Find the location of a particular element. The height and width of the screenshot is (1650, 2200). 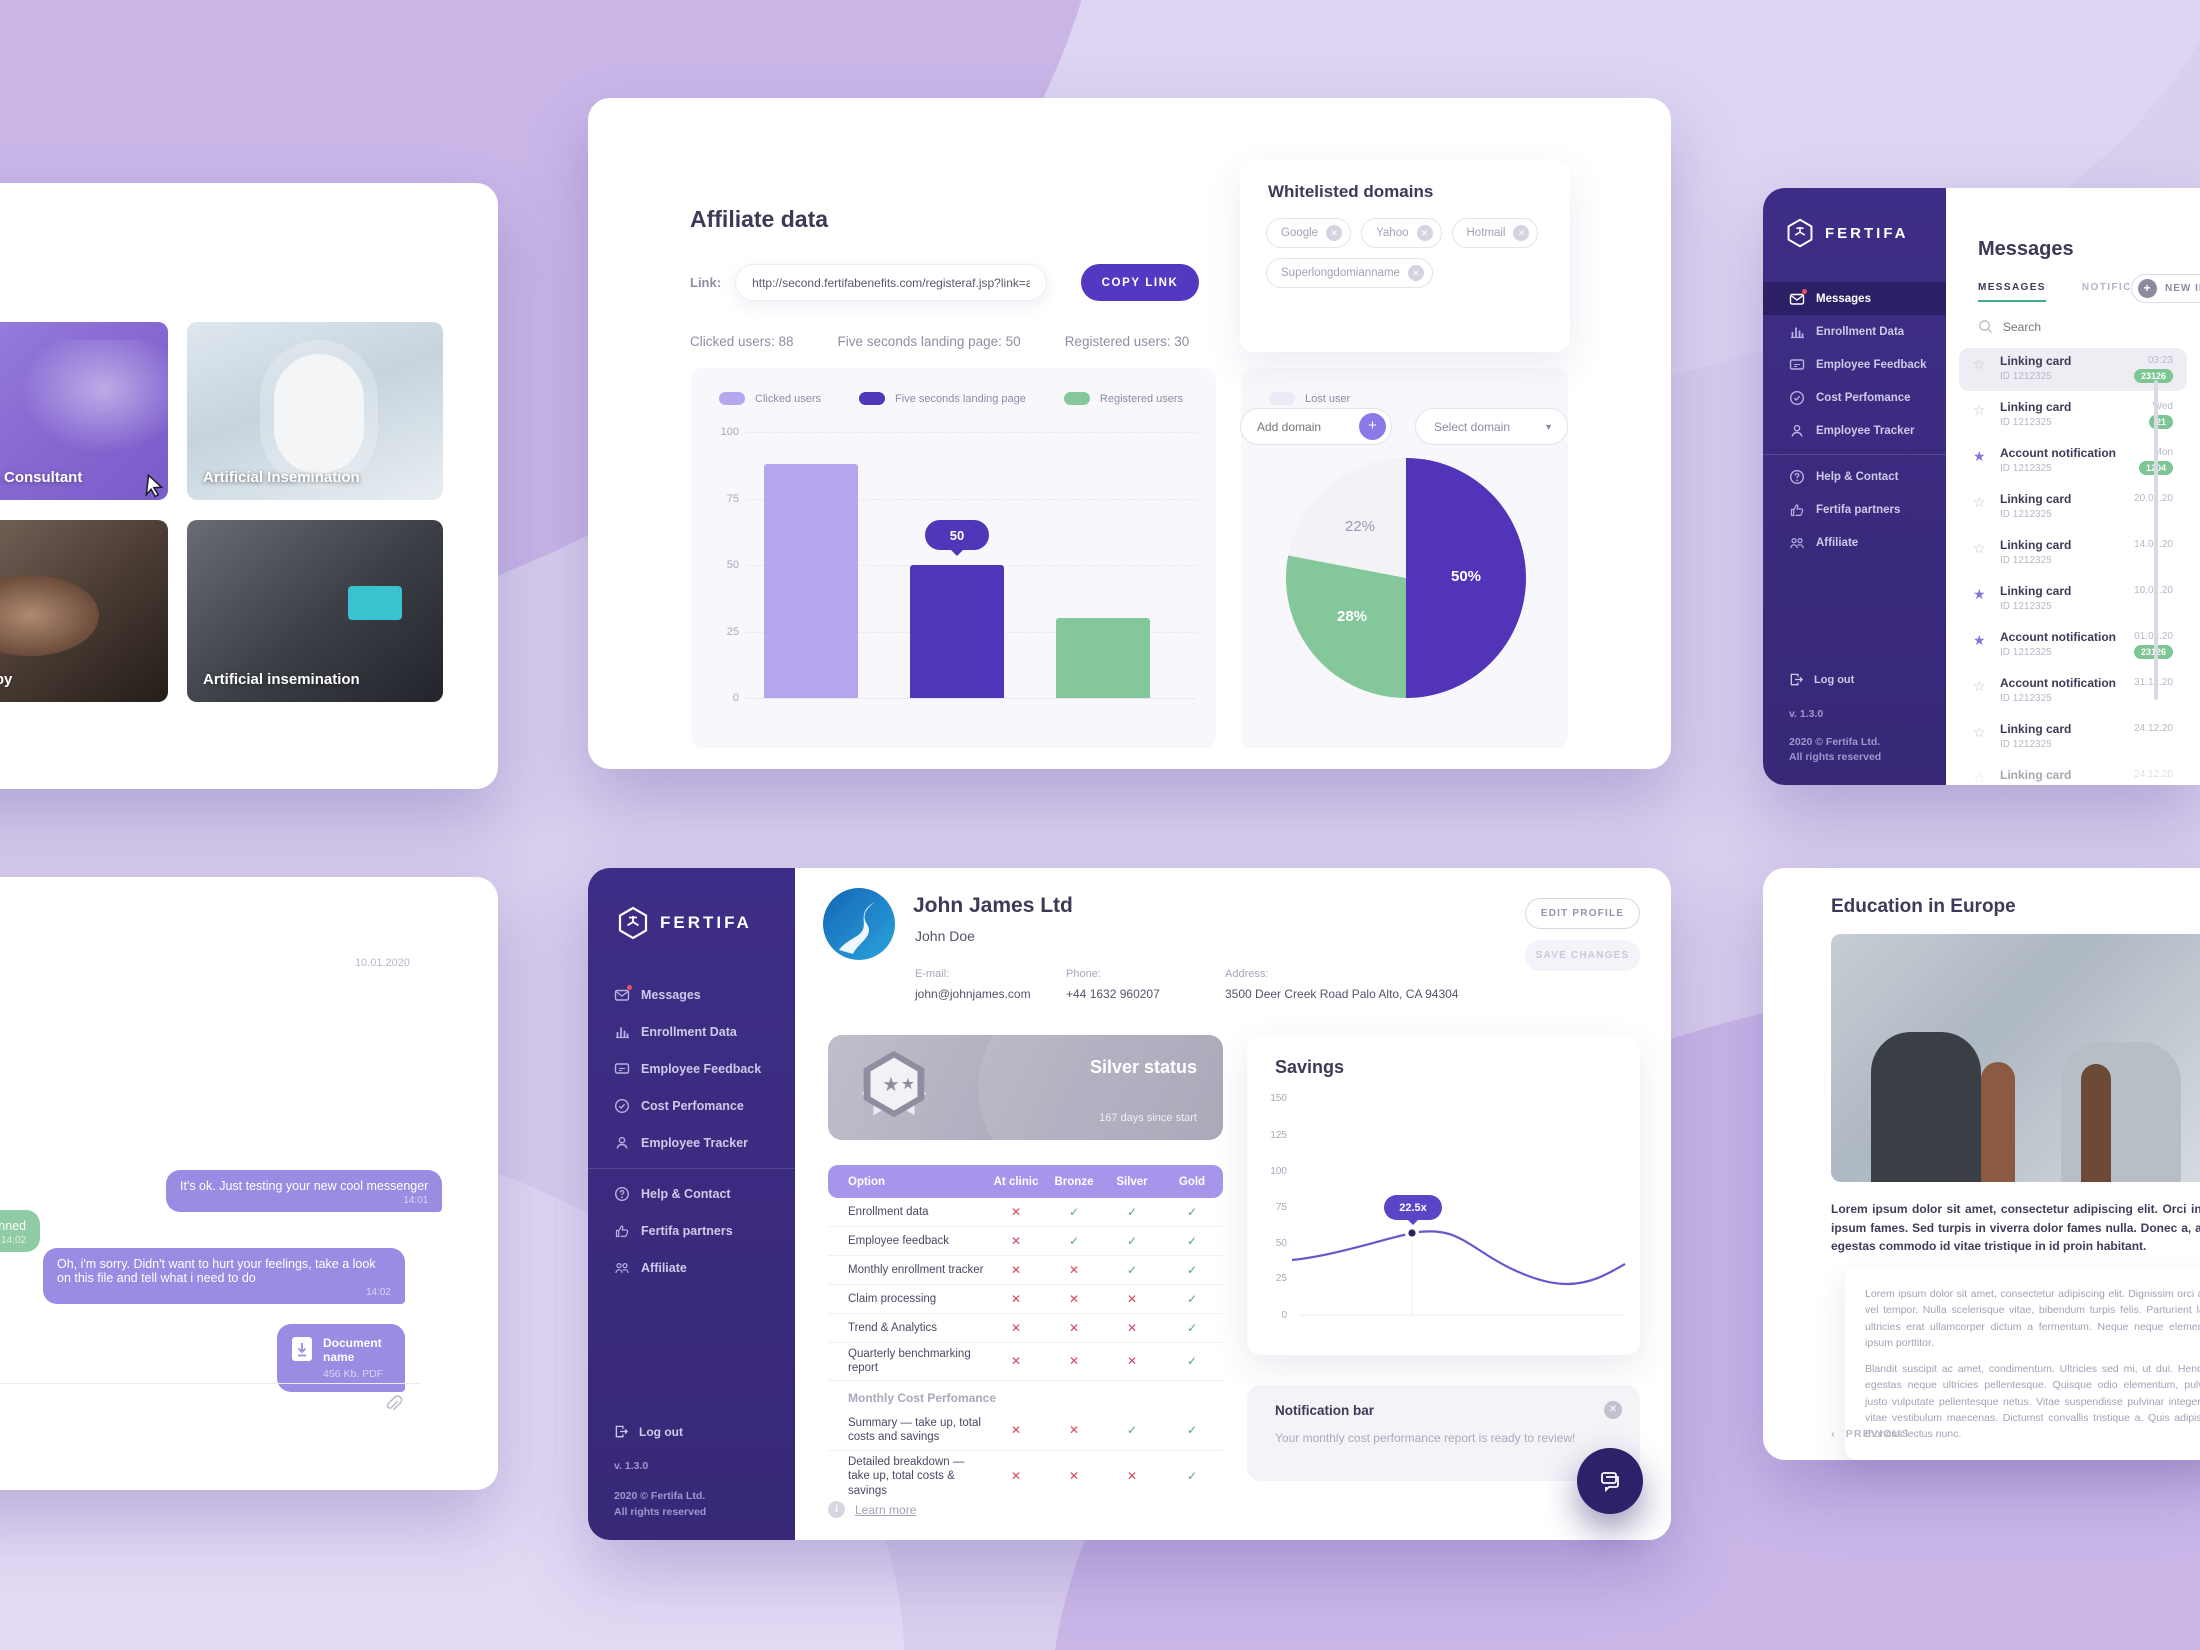

tab-notifications: NOTIFICATIONS is located at coordinates (2129, 287).